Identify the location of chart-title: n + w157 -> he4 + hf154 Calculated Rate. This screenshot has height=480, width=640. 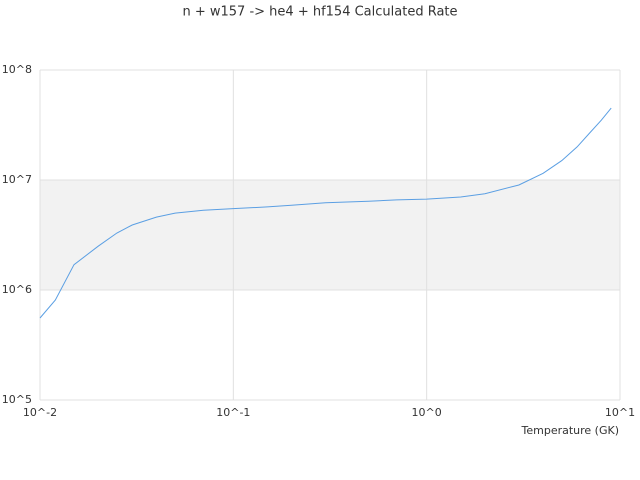
(319, 12).